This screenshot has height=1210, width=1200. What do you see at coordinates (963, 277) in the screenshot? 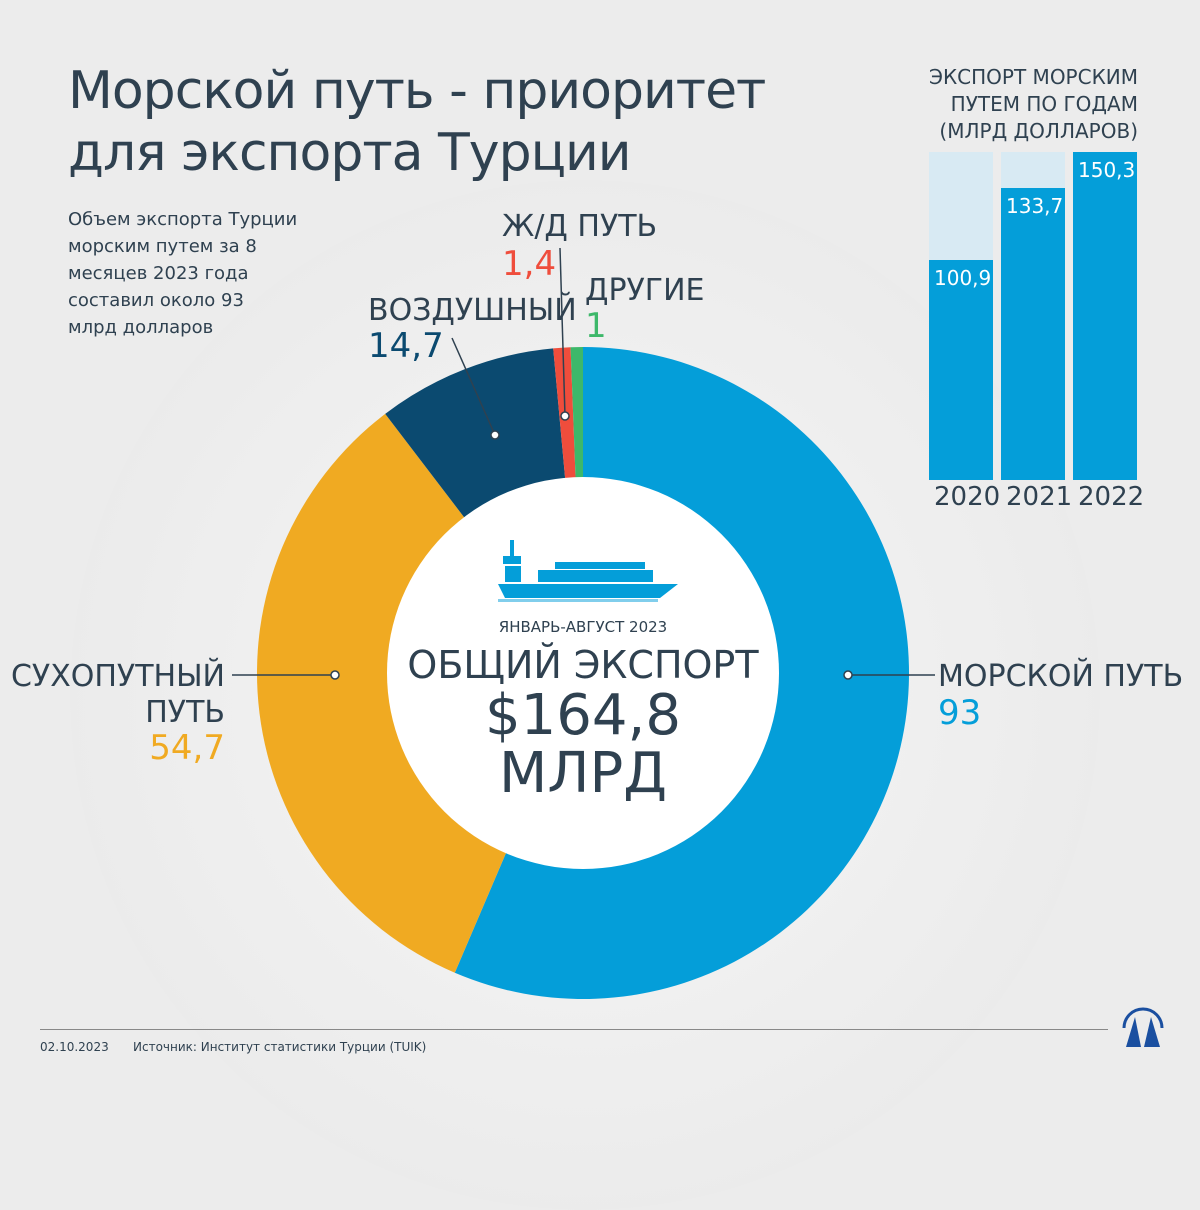
I see `bar-value-label: 100,9` at bounding box center [963, 277].